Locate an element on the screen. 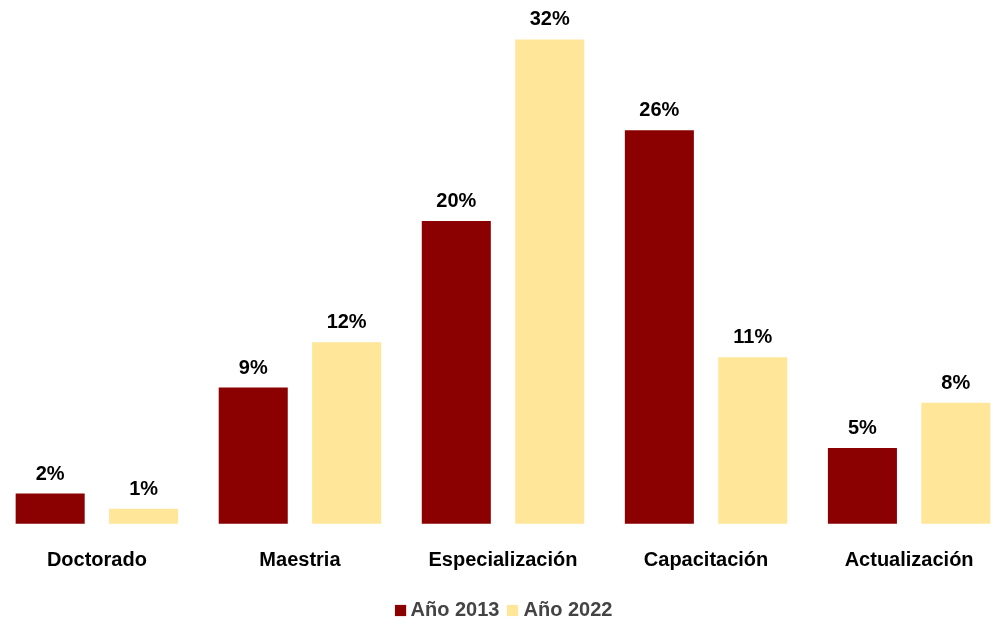 Image resolution: width=1001 pixels, height=628 pixels. x-tick-label: Actualización is located at coordinates (909, 558).